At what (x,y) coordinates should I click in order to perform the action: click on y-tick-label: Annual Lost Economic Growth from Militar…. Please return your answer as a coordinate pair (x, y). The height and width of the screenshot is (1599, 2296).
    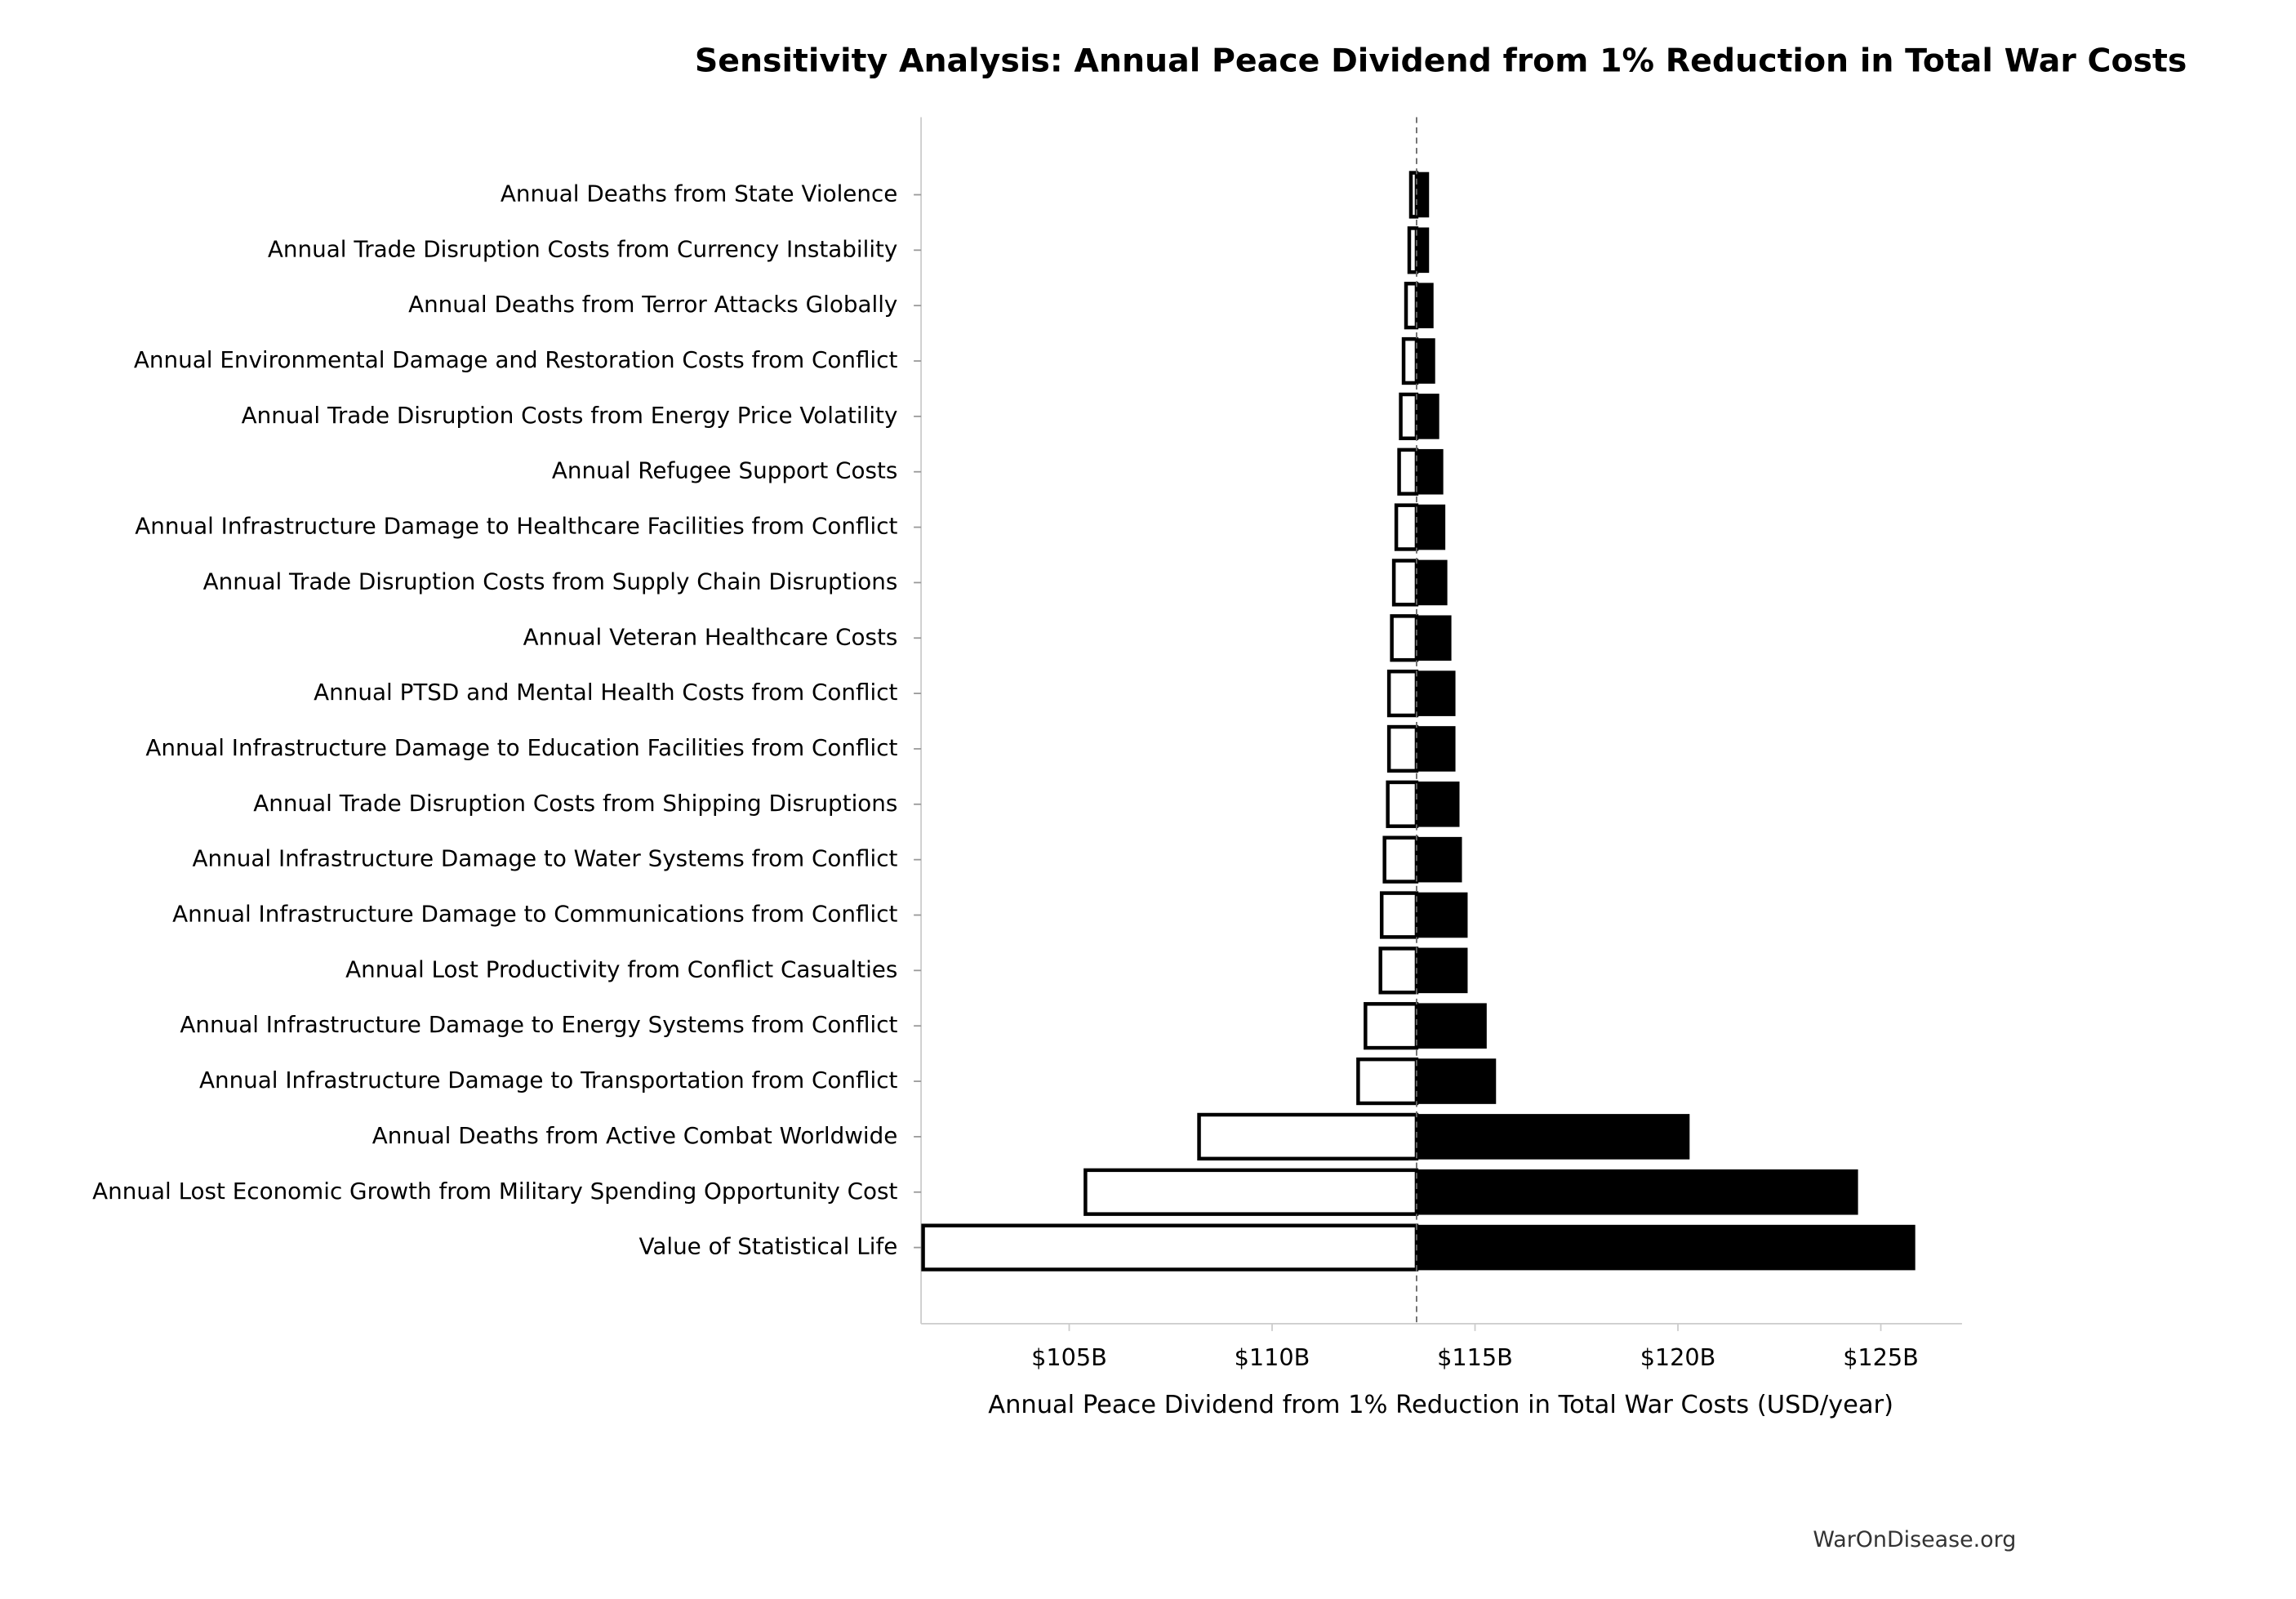
    Looking at the image, I should click on (495, 1191).